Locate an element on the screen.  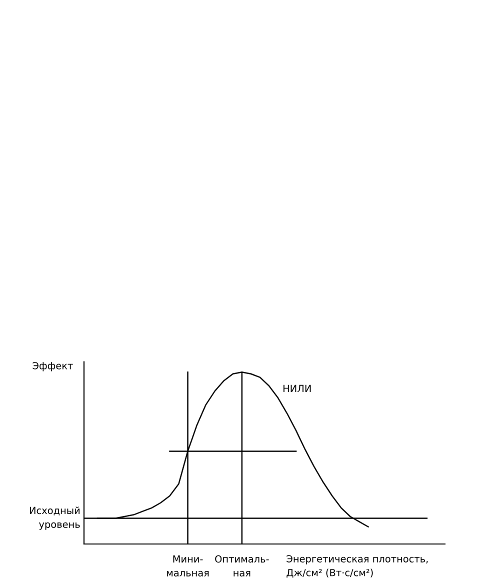
series-label: НИЛИ is located at coordinates (297, 388).